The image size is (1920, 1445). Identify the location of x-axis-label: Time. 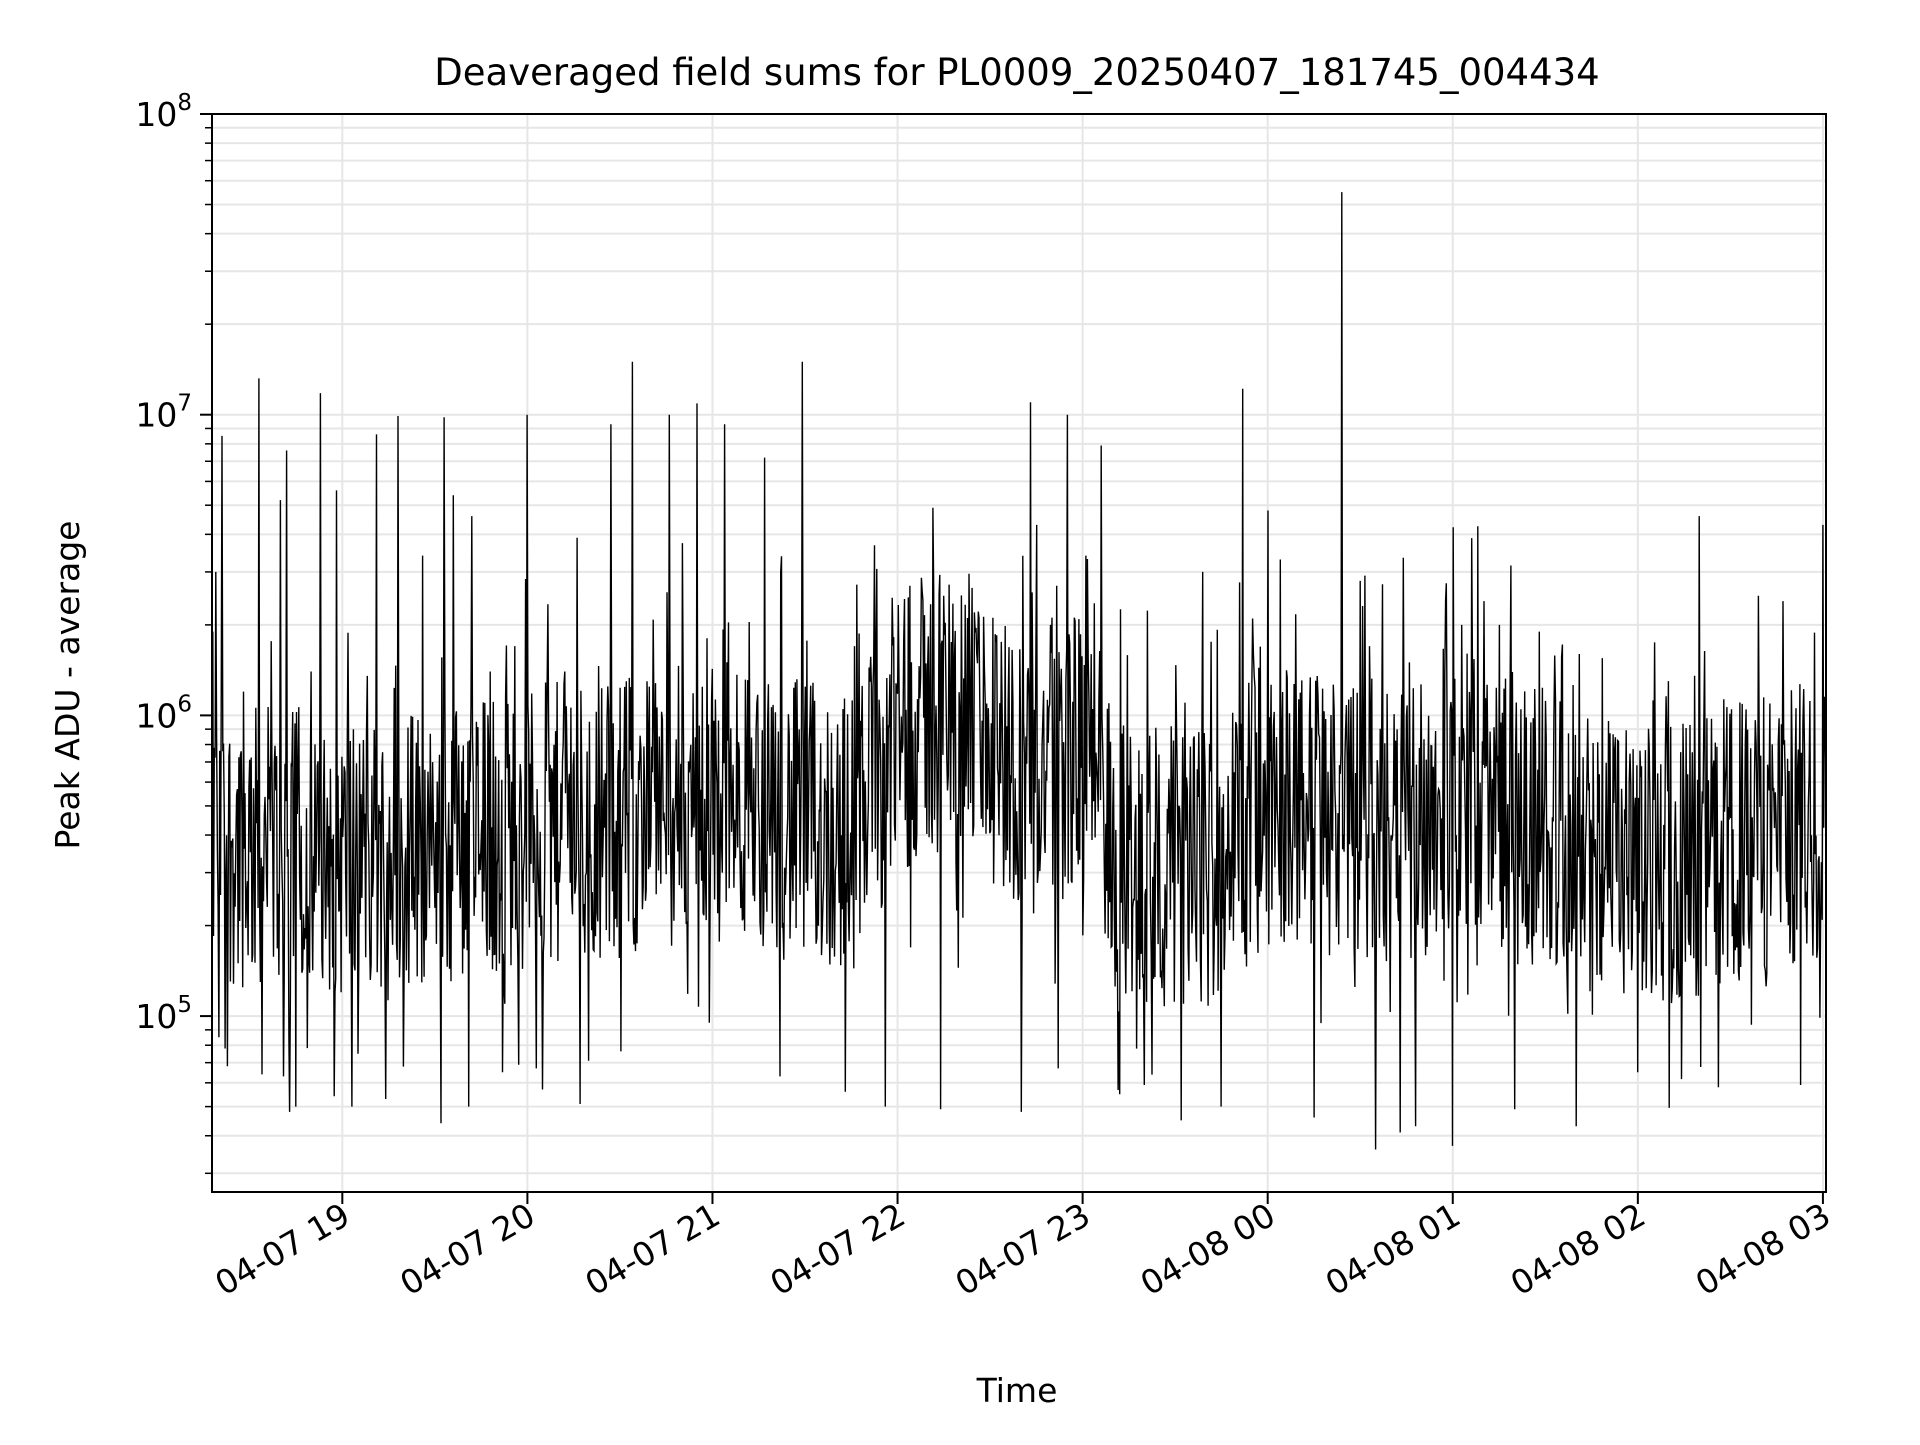
(1017, 1390).